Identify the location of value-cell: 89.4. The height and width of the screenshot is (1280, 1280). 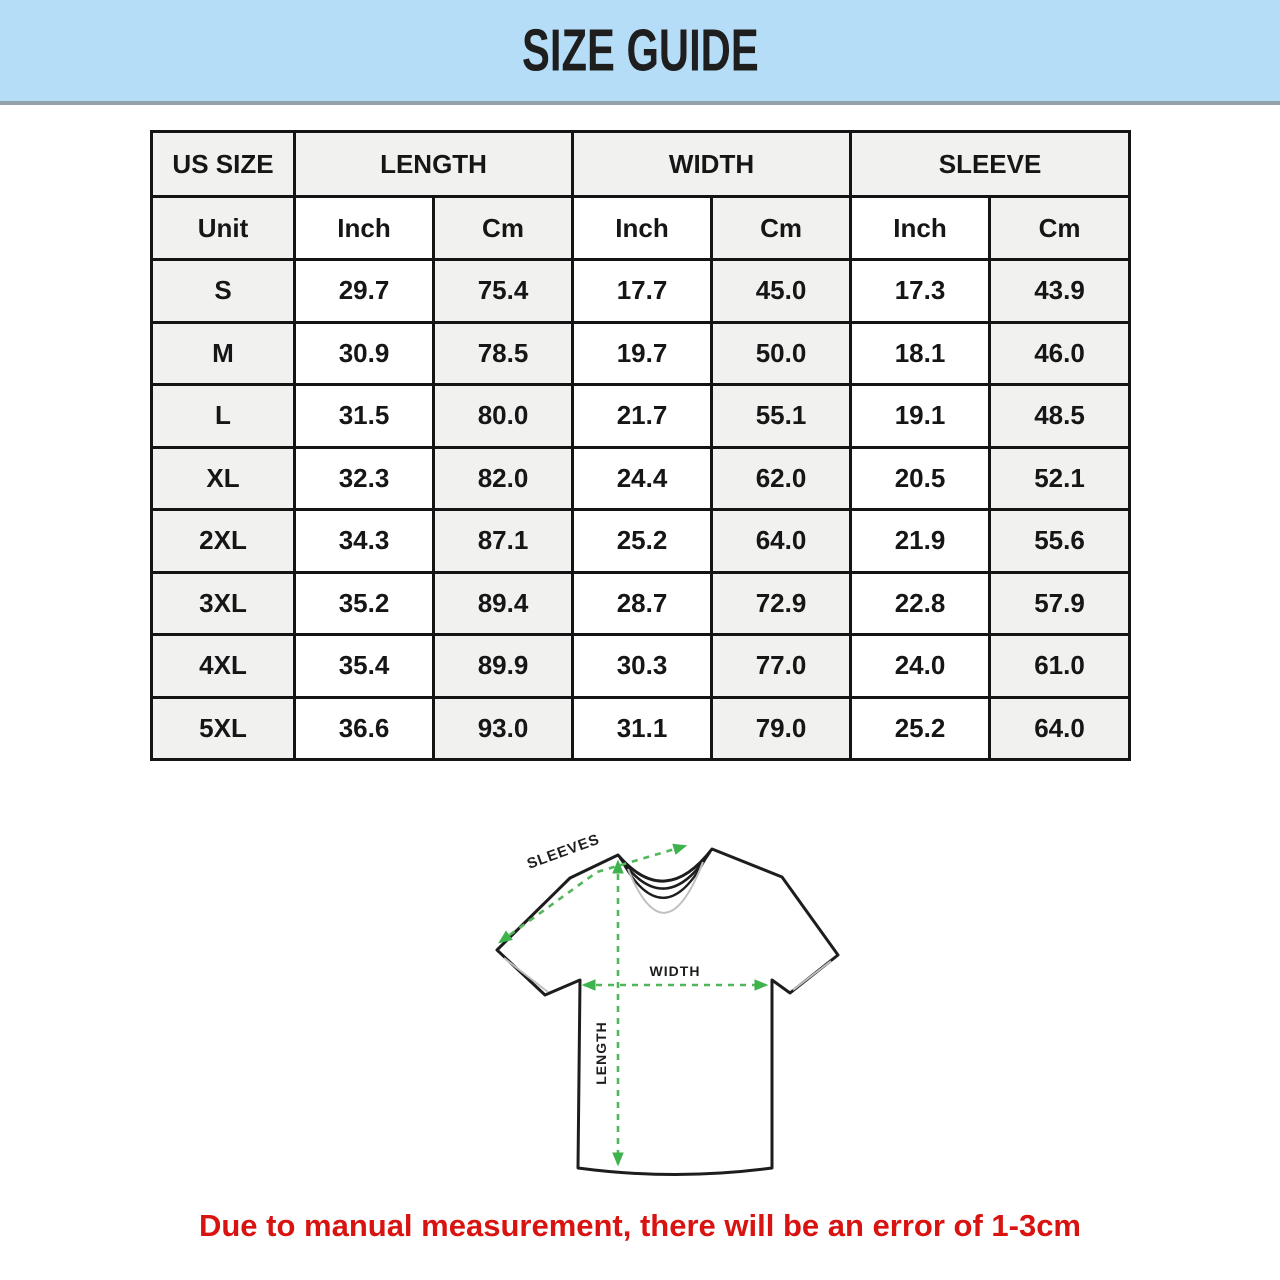
(503, 603).